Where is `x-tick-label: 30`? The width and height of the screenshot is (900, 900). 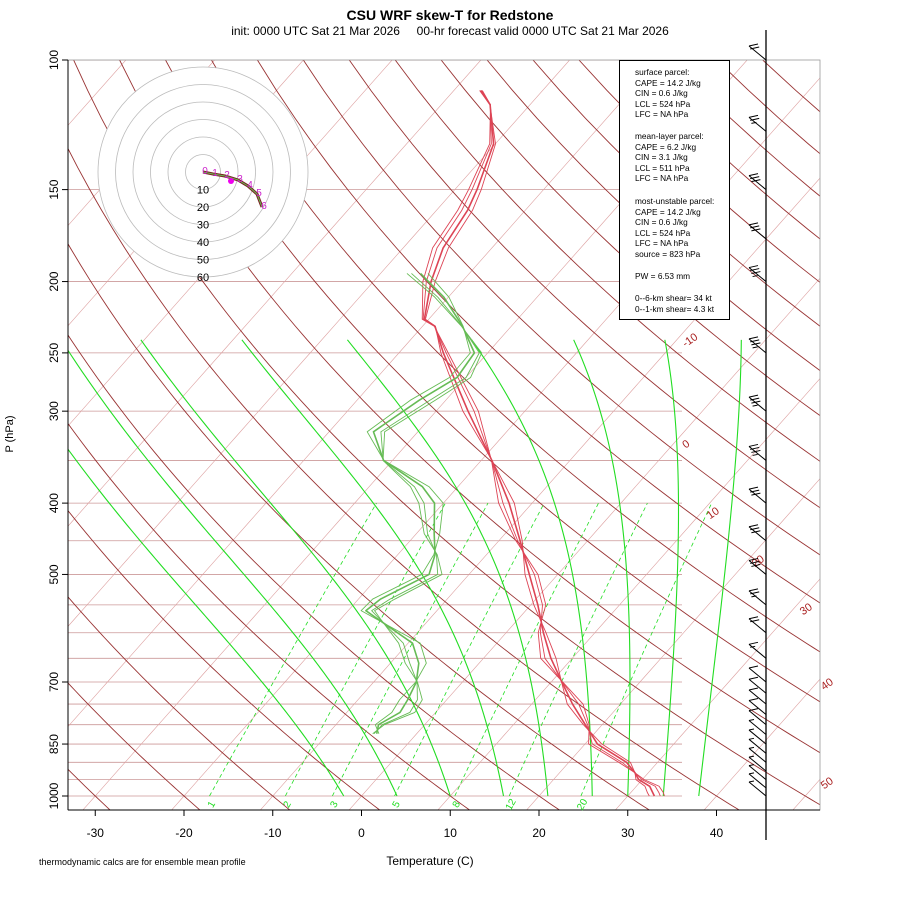 x-tick-label: 30 is located at coordinates (628, 833).